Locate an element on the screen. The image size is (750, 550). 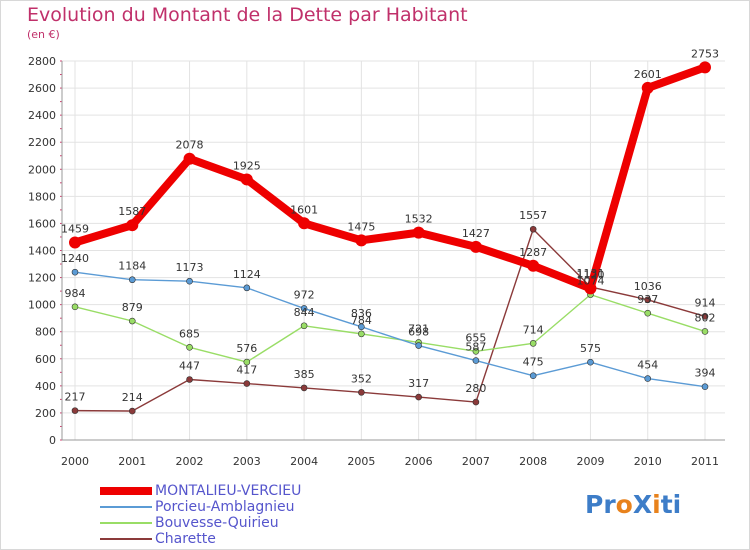
data-label: 2078 is located at coordinates (190, 145).